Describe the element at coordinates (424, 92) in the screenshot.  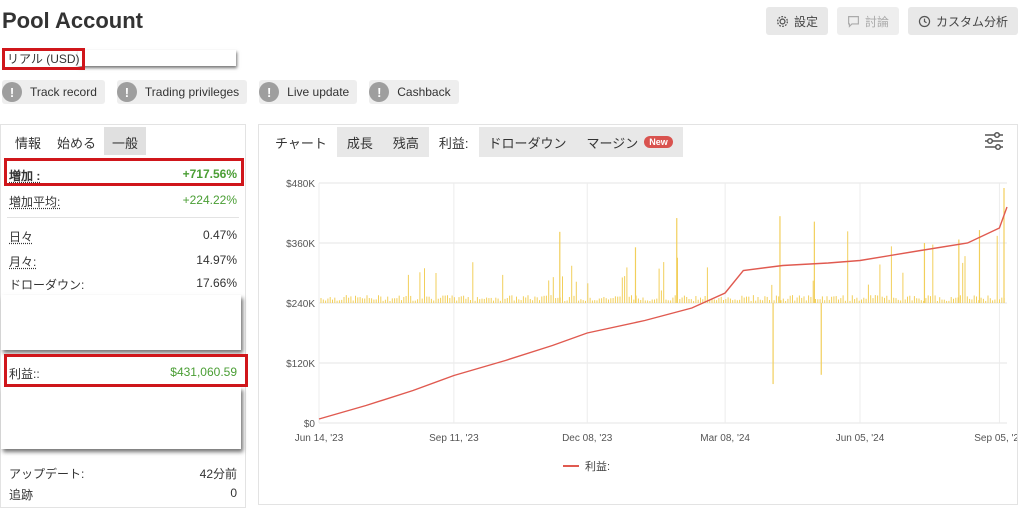
I see `badge-label: Cashback` at that location.